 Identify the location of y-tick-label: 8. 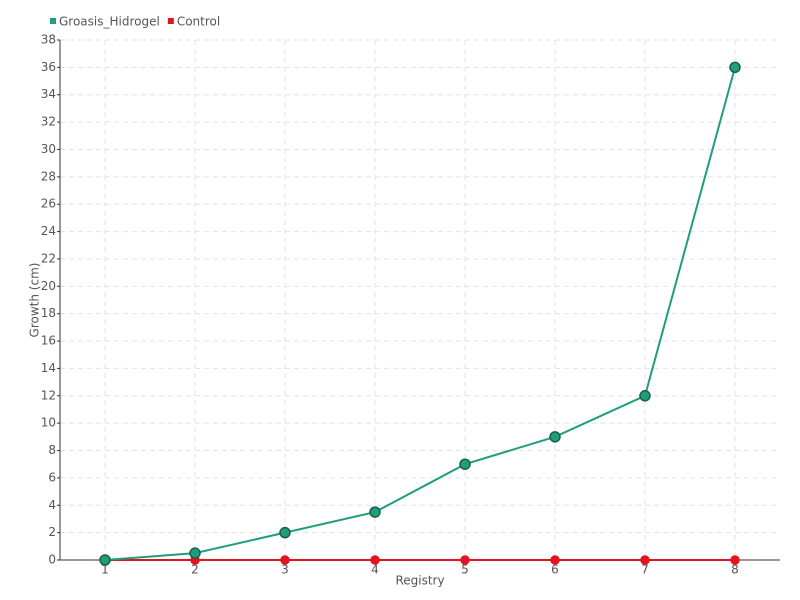
(52, 450).